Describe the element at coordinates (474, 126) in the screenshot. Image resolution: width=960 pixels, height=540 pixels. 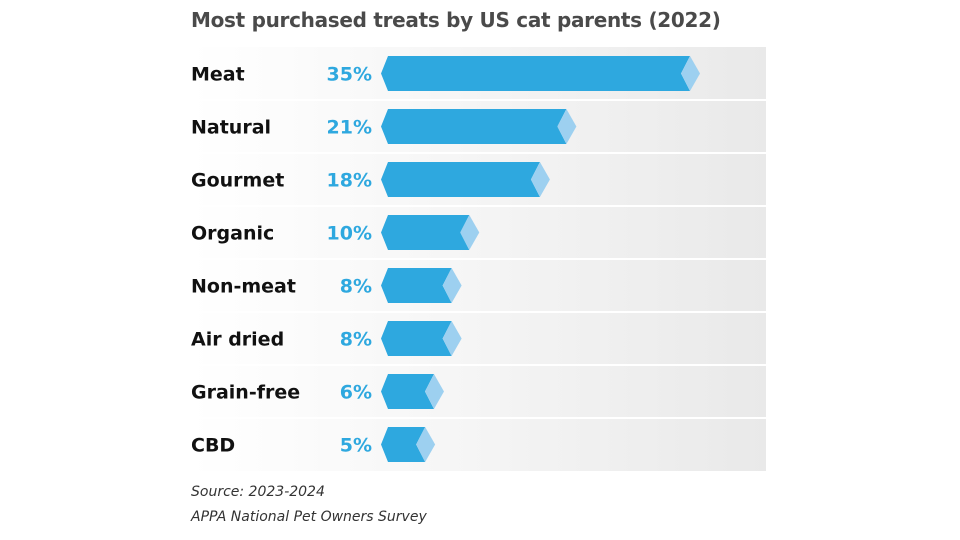
I see `bar-natural` at that location.